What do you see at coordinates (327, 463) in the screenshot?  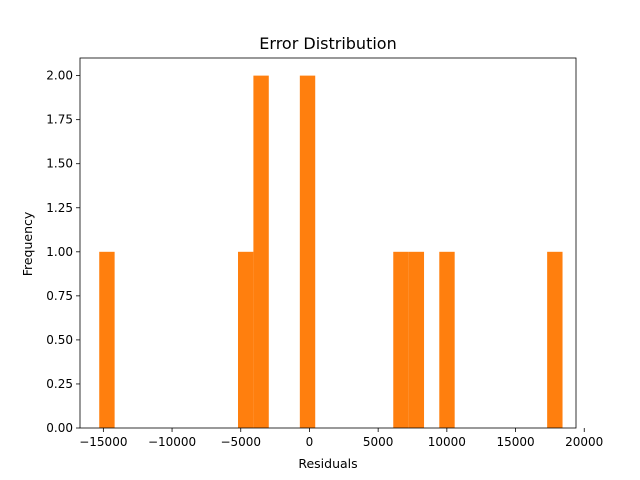 I see `x-axis-label: Residuals` at bounding box center [327, 463].